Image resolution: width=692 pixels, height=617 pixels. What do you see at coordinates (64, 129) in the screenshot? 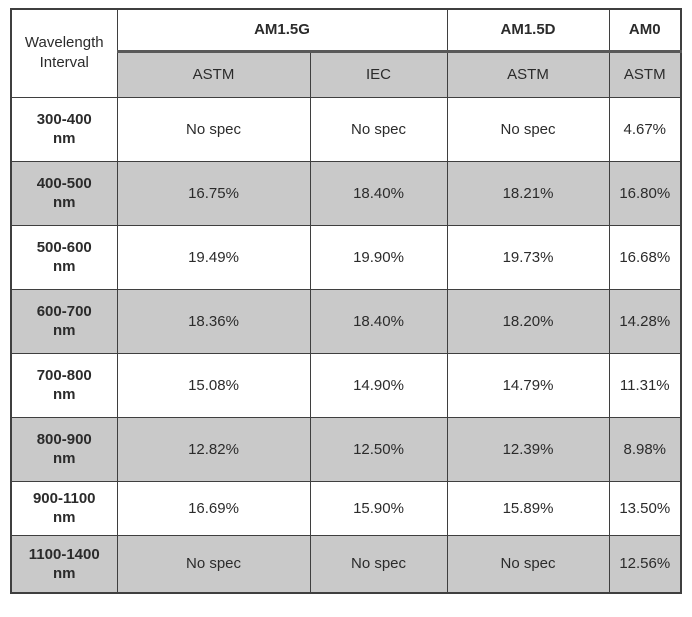
I see `wavelength-interval-cell: 300-400 nm` at bounding box center [64, 129].